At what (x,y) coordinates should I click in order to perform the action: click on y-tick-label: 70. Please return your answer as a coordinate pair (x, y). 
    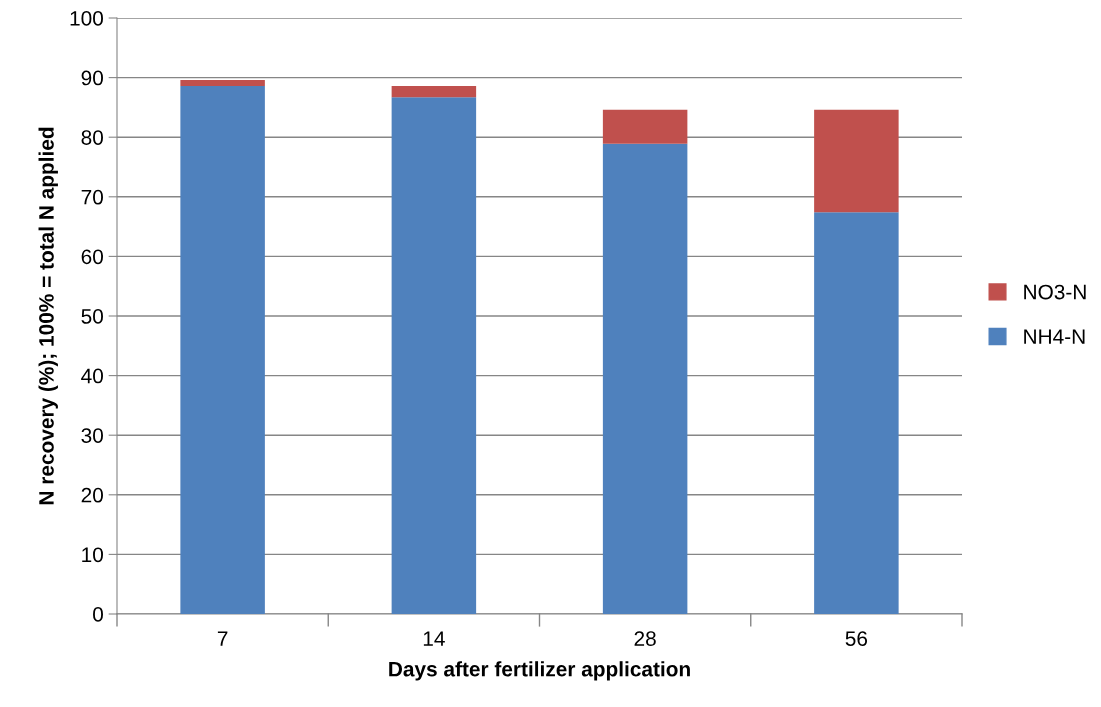
    Looking at the image, I should click on (92, 197).